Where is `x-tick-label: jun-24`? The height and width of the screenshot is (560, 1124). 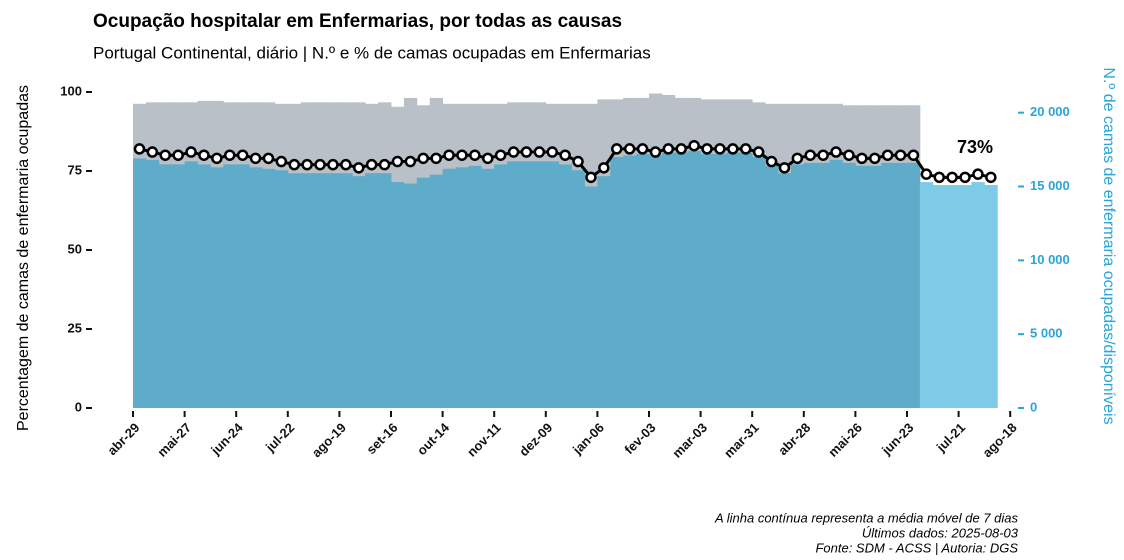 x-tick-label: jun-24 is located at coordinates (226, 438).